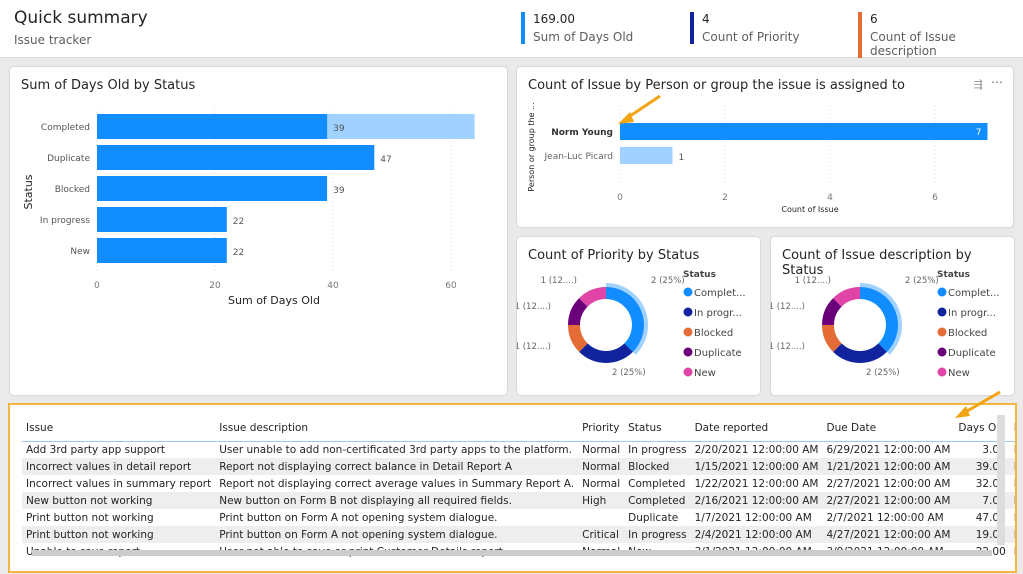 This screenshot has height=574, width=1023. Describe the element at coordinates (601, 428) in the screenshot. I see `column-header: Priority` at that location.